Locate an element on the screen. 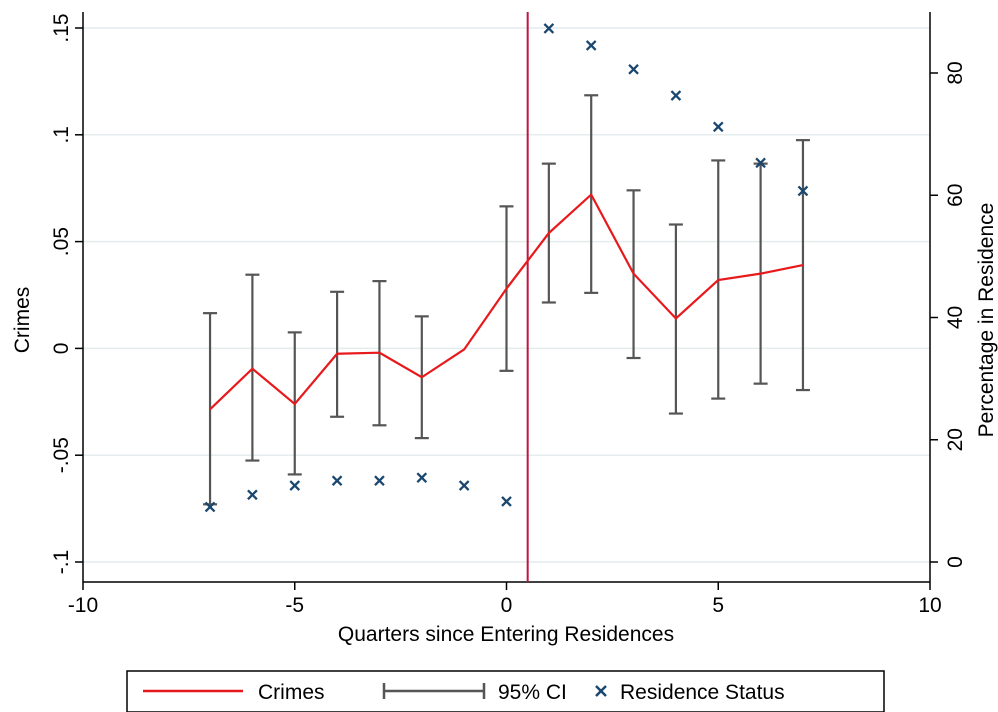 The width and height of the screenshot is (998, 712). legend: Crimes 95% CI Residence Status is located at coordinates (505, 691).